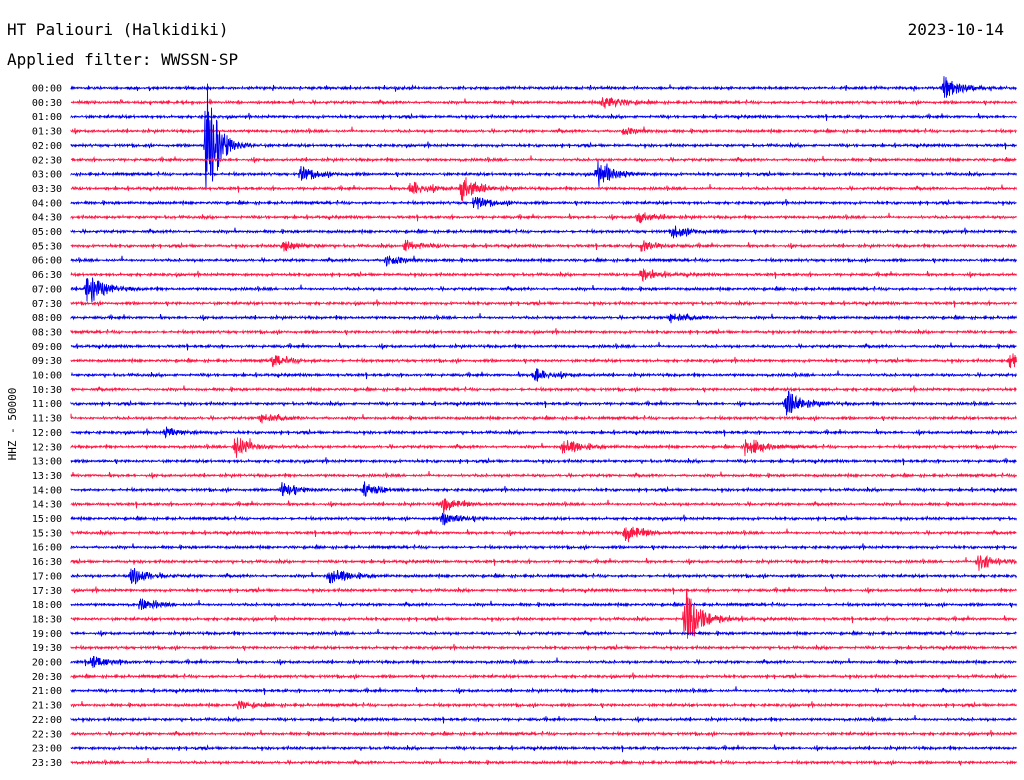 Image resolution: width=1024 pixels, height=780 pixels. What do you see at coordinates (47, 146) in the screenshot?
I see `row-time-label: 02:00` at bounding box center [47, 146].